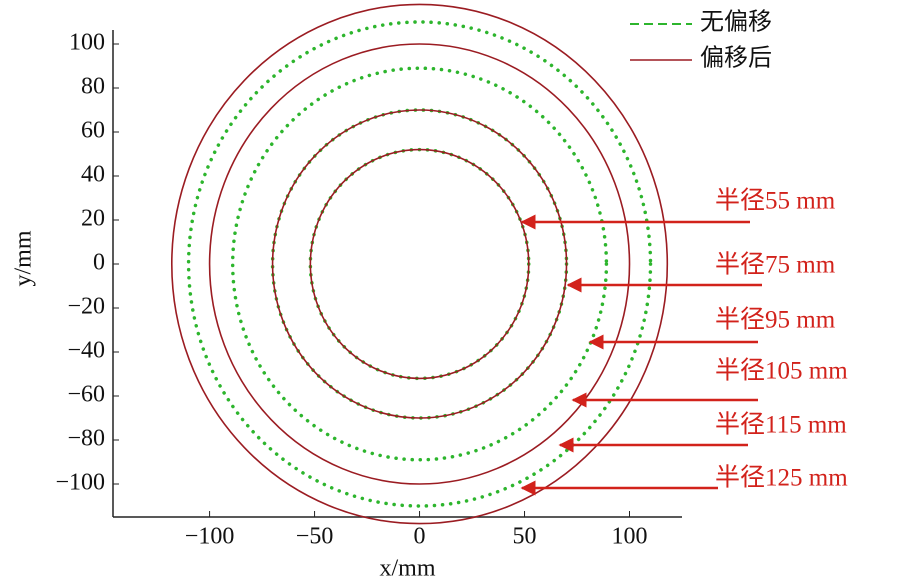 Image resolution: width=922 pixels, height=586 pixels. Describe the element at coordinates (775, 320) in the screenshot. I see `annotation: 半径95 mm` at that location.